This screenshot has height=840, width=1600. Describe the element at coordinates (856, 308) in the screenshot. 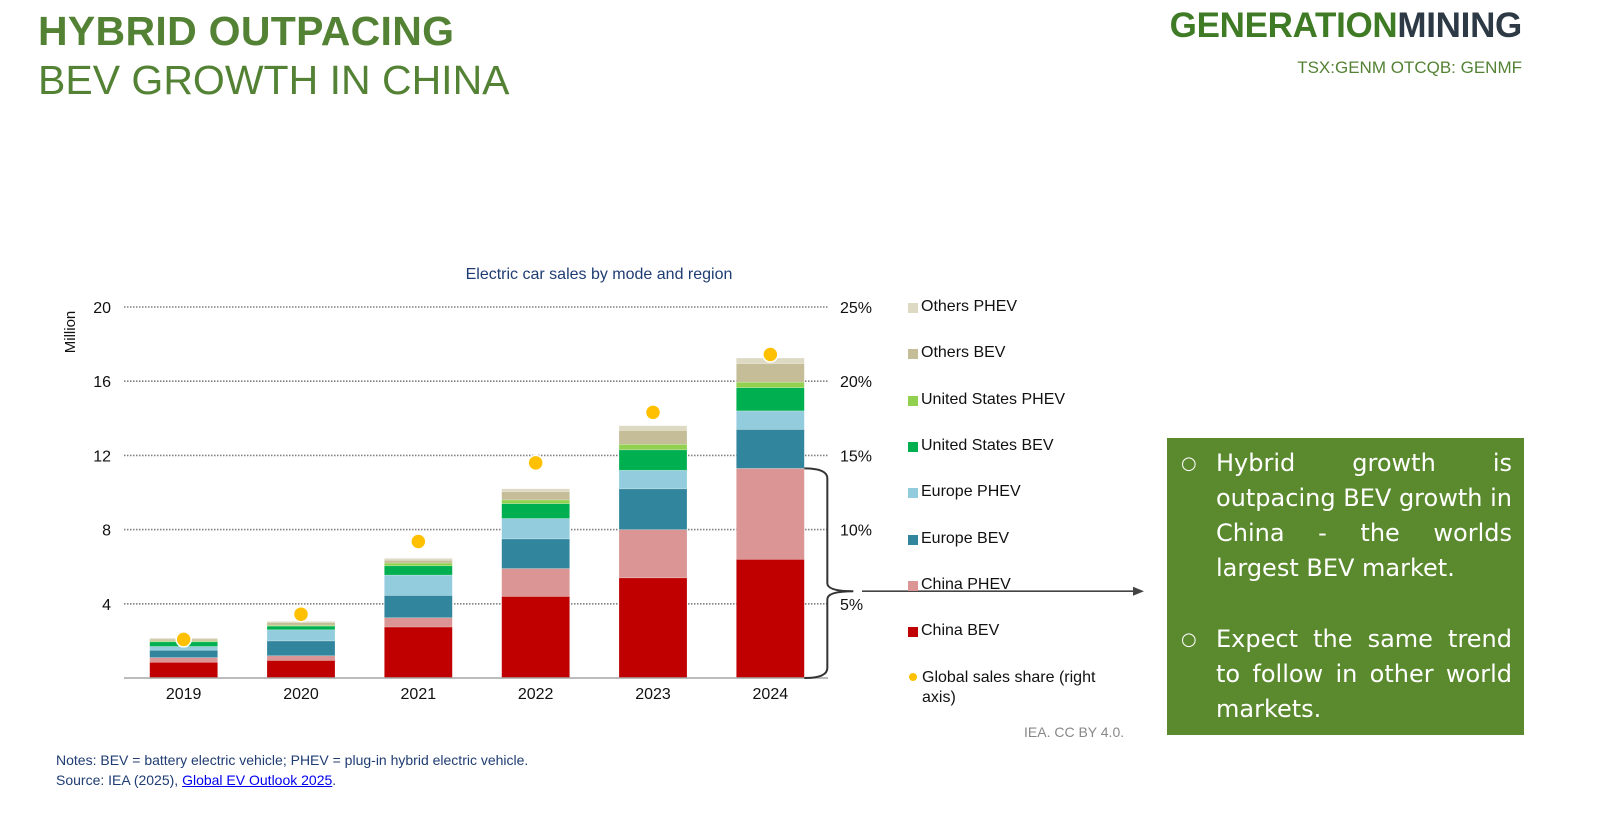

I see `y2-tick-label: 25%` at that location.